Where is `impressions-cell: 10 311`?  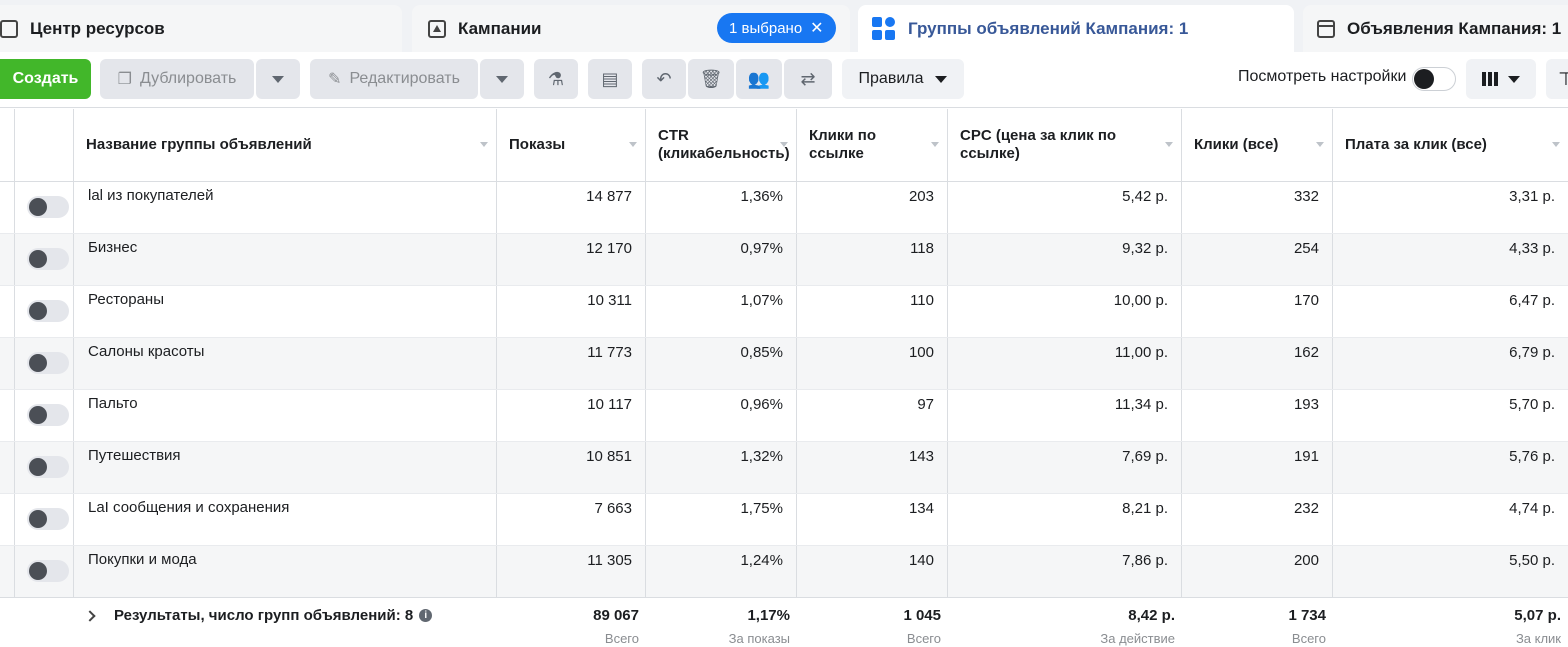
impressions-cell: 10 311 is located at coordinates (571, 311).